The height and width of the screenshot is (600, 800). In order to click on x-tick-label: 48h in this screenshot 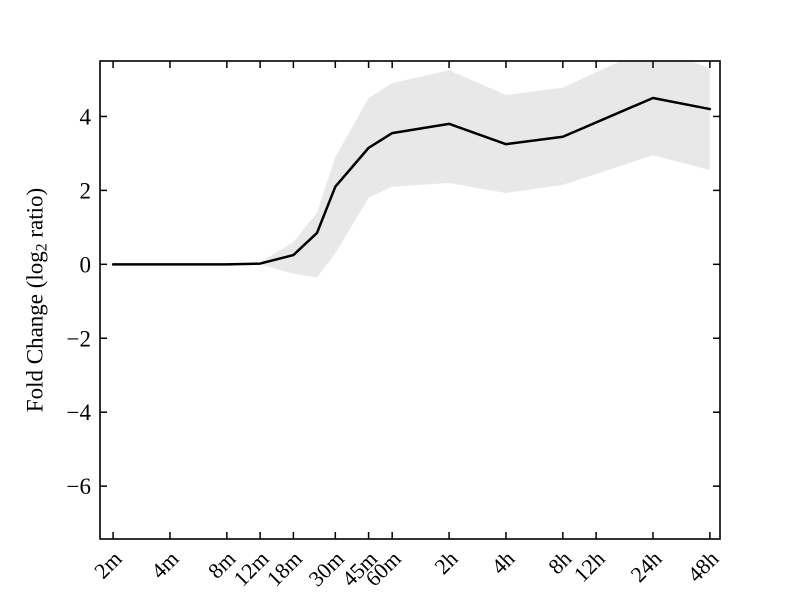, I will do `click(702, 566)`.